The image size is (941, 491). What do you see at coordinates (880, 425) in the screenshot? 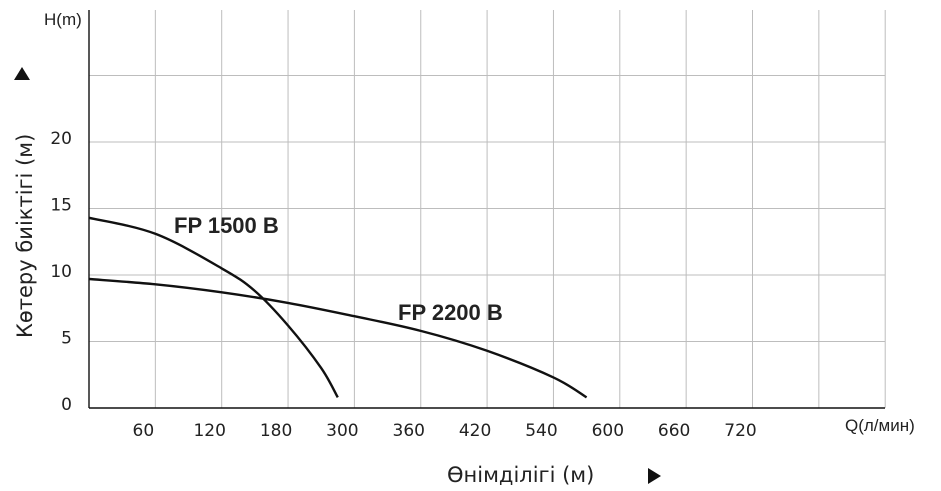
I see `x-axis-unit: Q(л/мин)` at bounding box center [880, 425].